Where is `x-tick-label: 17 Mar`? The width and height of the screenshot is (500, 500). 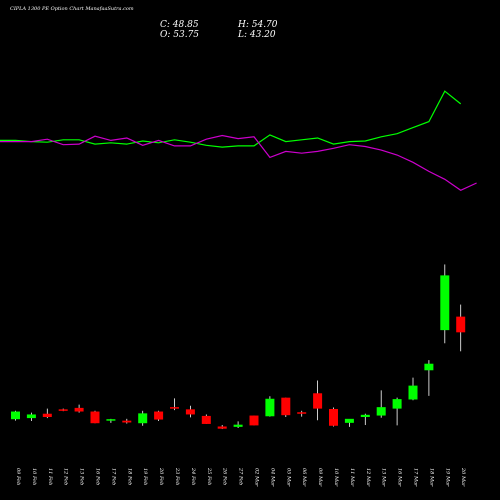 x-tick-label: 17 Mar is located at coordinates (416, 477).